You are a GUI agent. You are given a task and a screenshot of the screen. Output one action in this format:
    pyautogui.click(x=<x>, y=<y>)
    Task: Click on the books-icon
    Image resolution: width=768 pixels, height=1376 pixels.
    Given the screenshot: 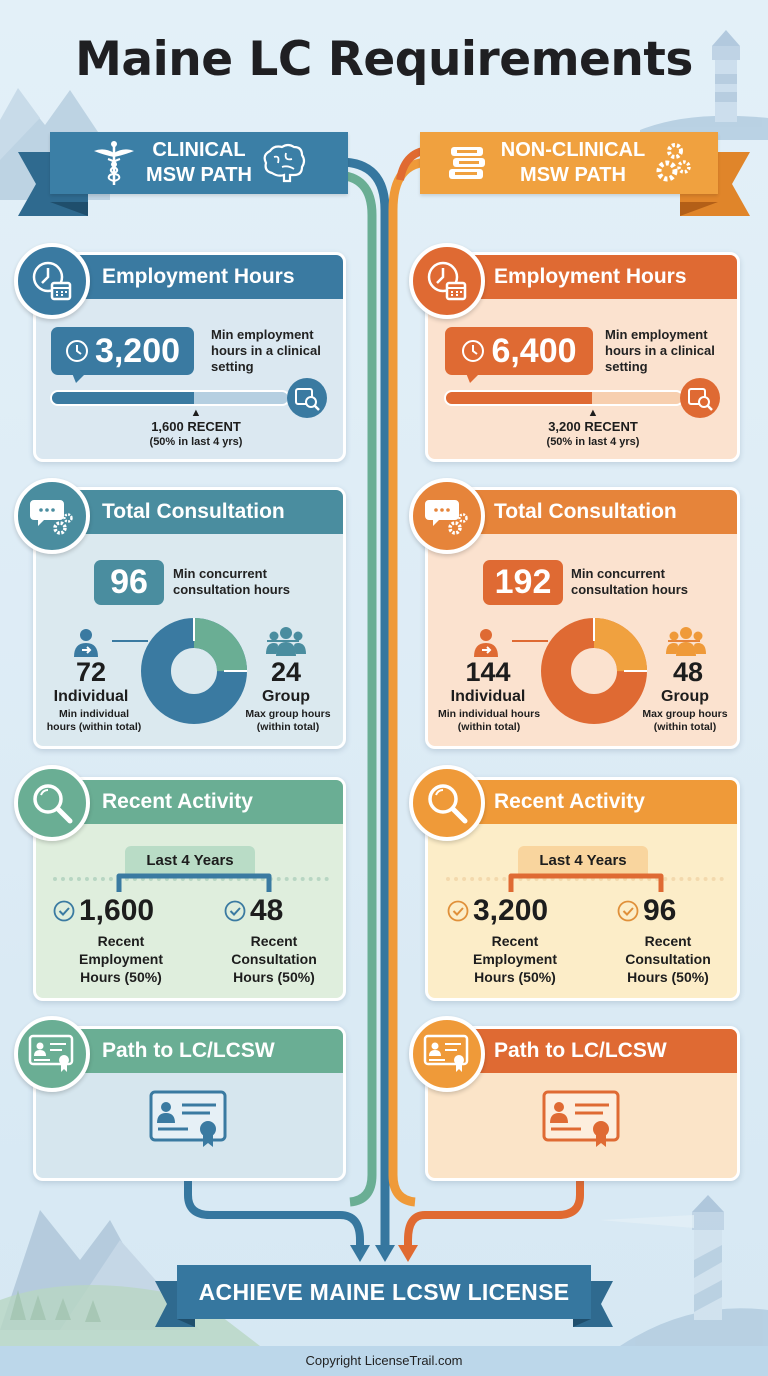 What is the action you would take?
    pyautogui.click(x=466, y=163)
    